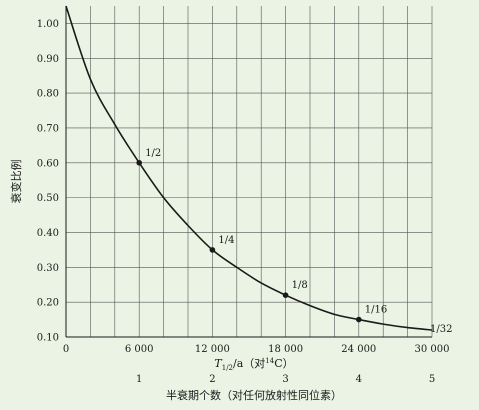  Describe the element at coordinates (153, 153) in the screenshot. I see `point-label: 1/2` at that location.